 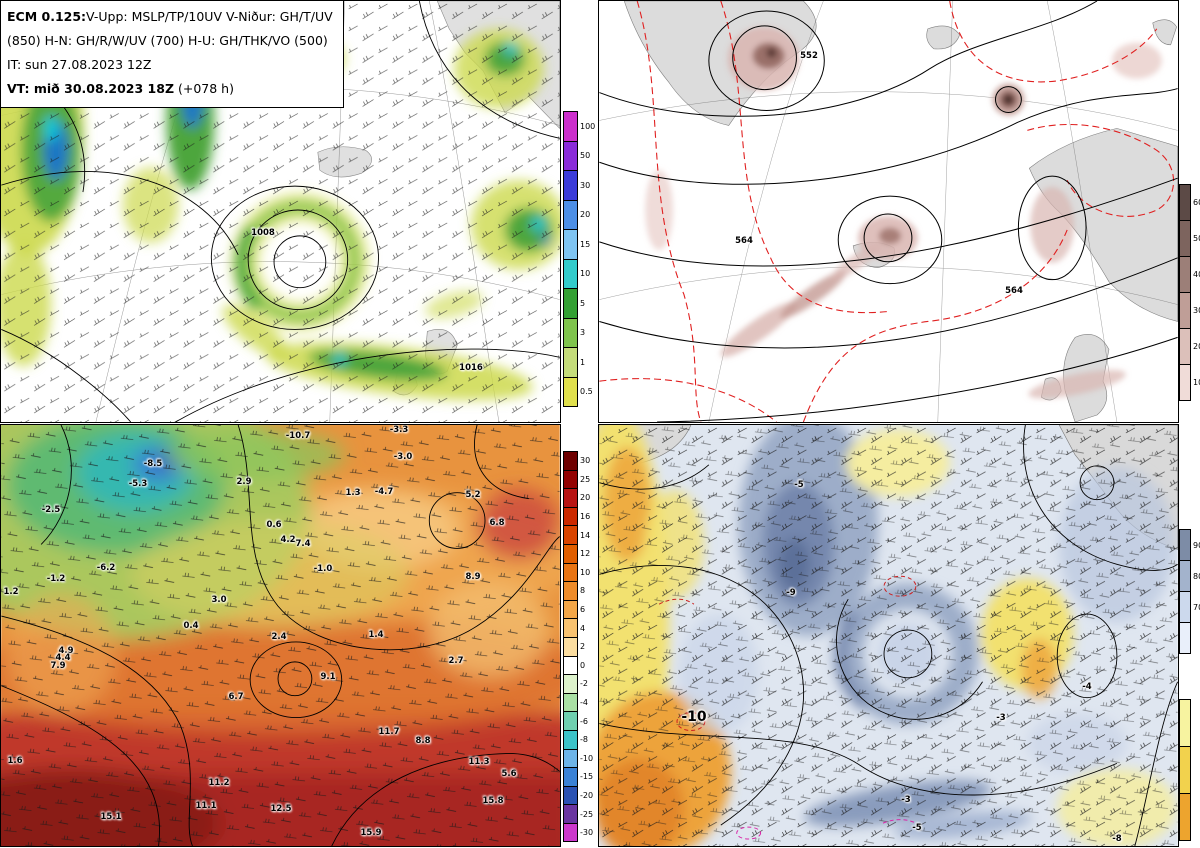 I want to click on colorbar-tick-label: 1, so click(x=583, y=362).